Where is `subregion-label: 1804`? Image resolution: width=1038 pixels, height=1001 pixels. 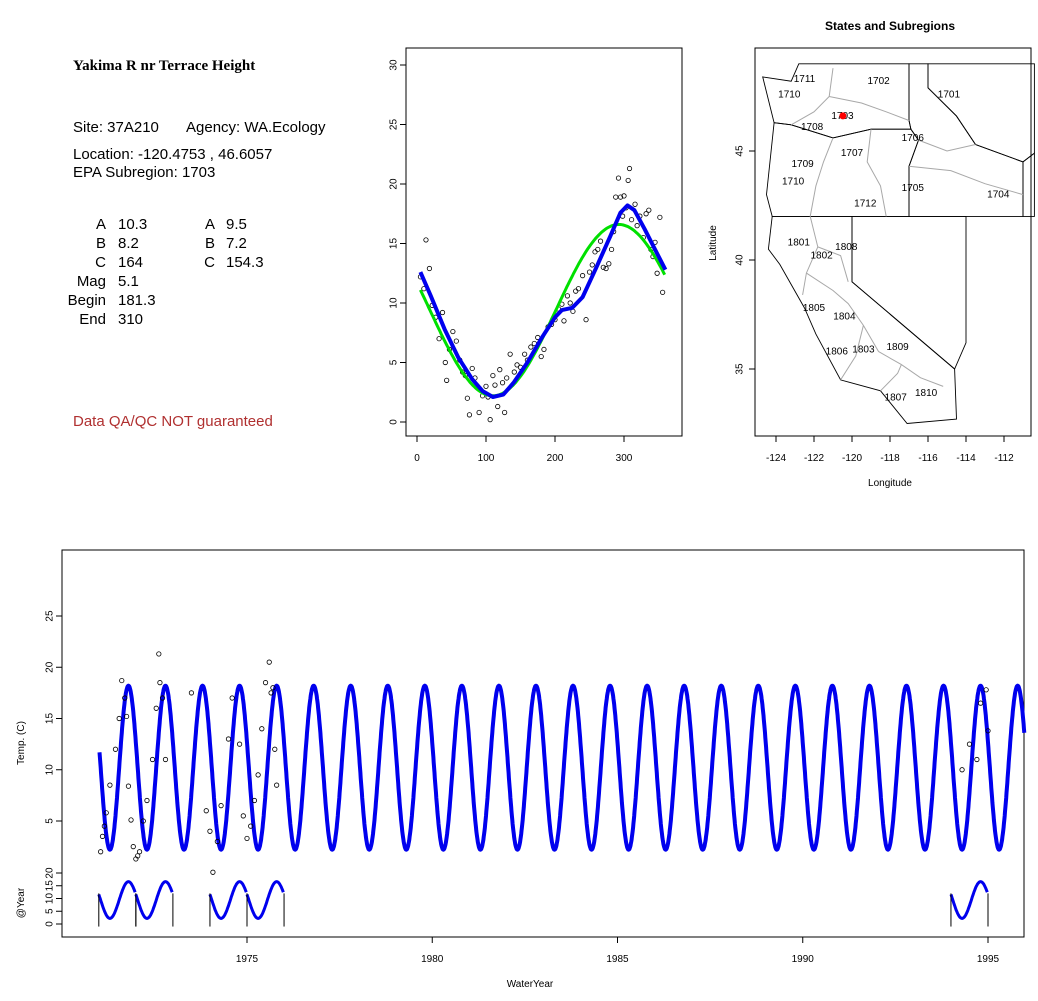 subregion-label: 1804 is located at coordinates (844, 317).